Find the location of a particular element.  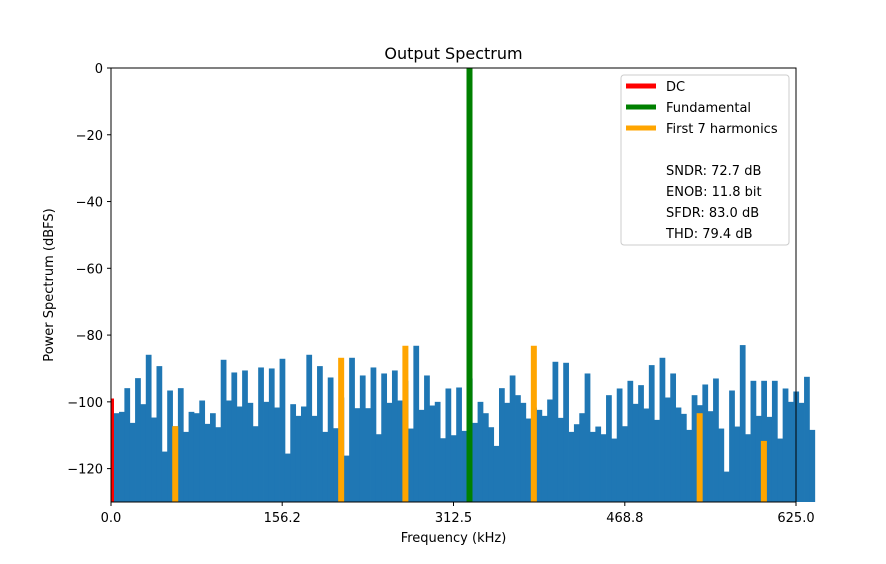

x-tick-label: 312.5 is located at coordinates (453, 518).